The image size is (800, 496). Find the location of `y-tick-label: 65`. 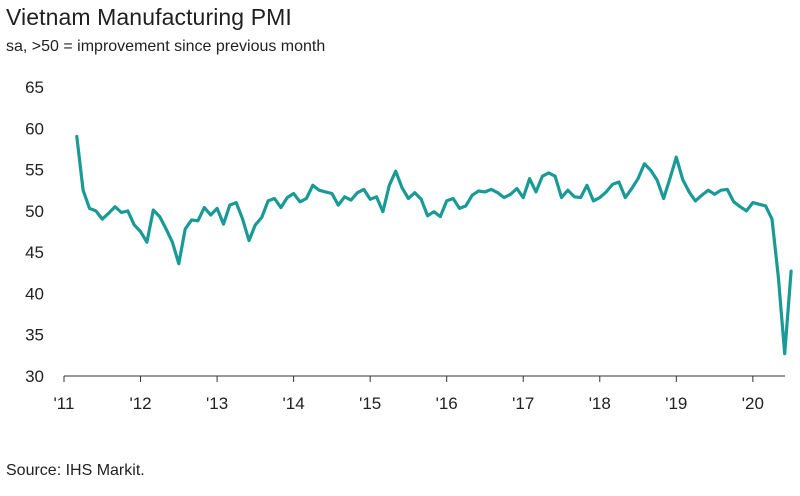

y-tick-label: 65 is located at coordinates (34, 87).